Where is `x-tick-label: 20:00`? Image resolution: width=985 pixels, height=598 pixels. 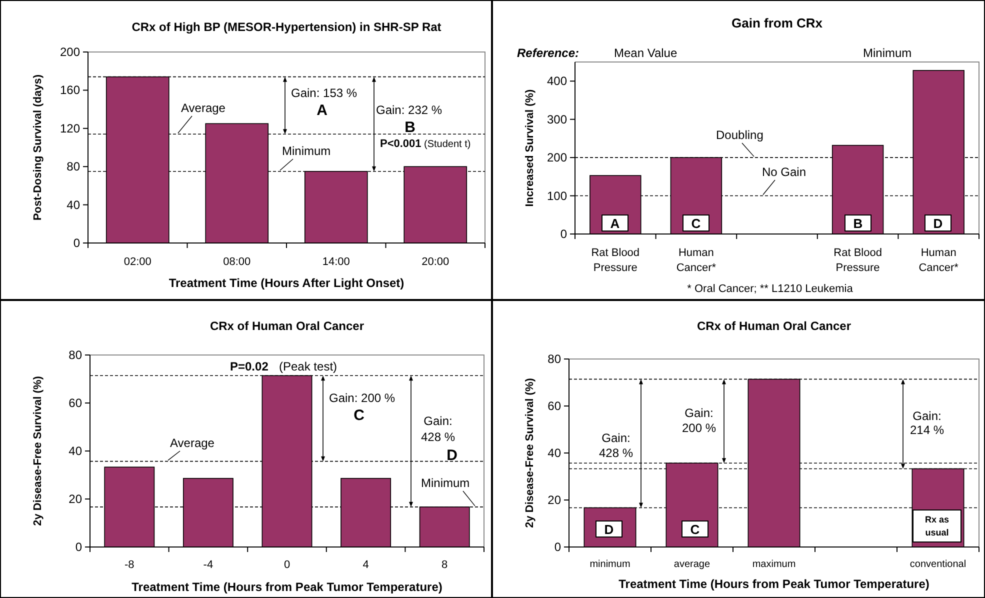
x-tick-label: 20:00 is located at coordinates (436, 262).